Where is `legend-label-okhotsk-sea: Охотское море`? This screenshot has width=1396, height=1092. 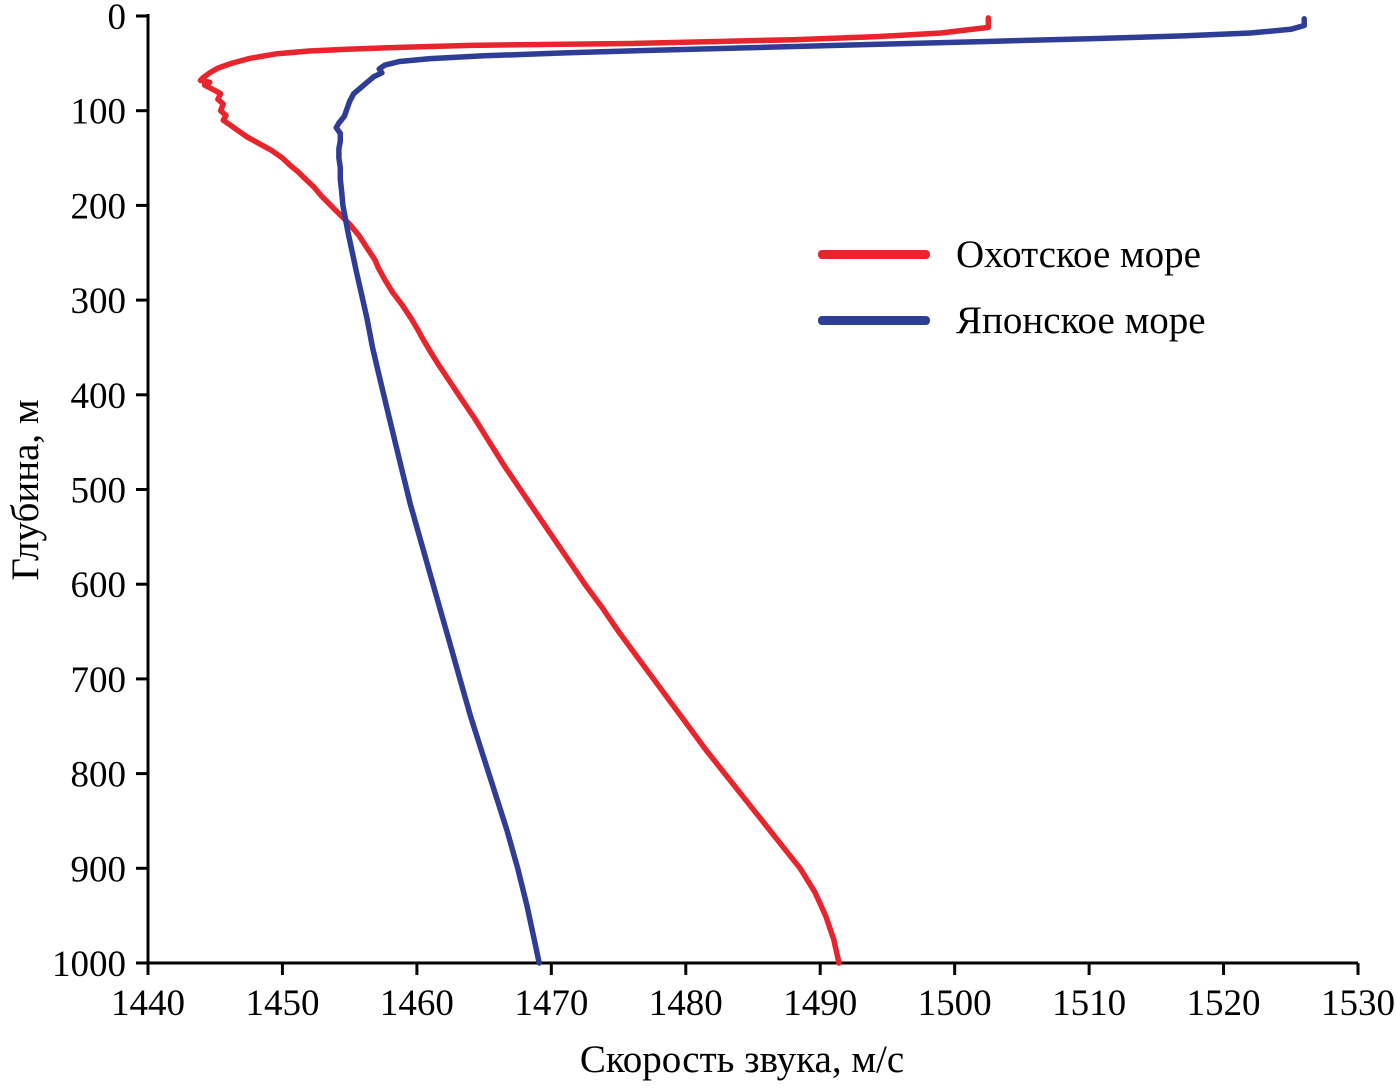
legend-label-okhotsk-sea: Охотское море is located at coordinates (1078, 254).